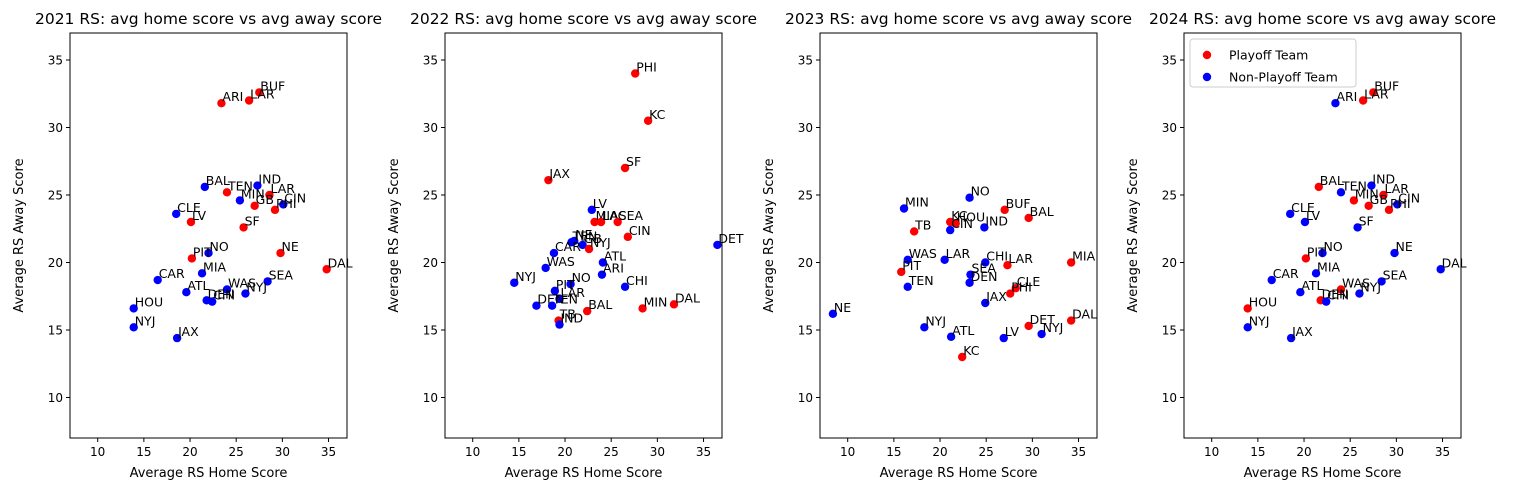 This screenshot has height=494, width=1522. I want to click on y-tick-label: 25, so click(805, 196).